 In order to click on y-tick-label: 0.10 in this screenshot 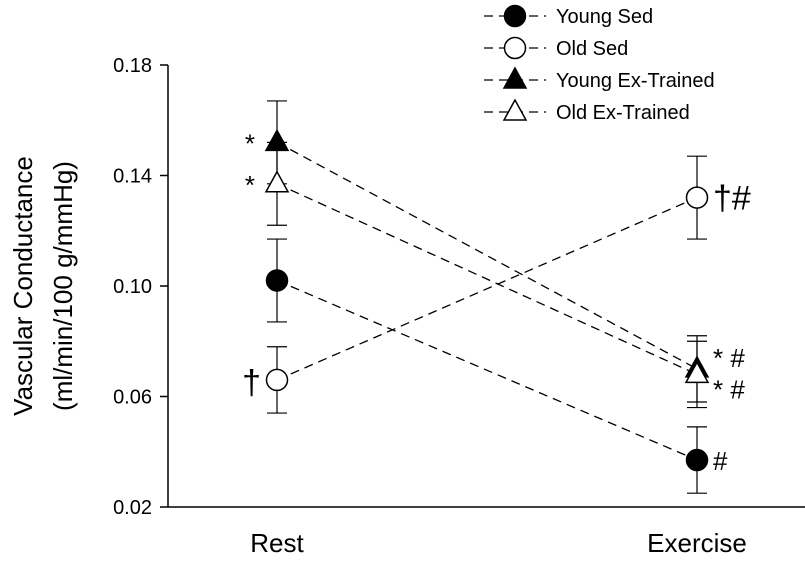, I will do `click(132, 287)`.